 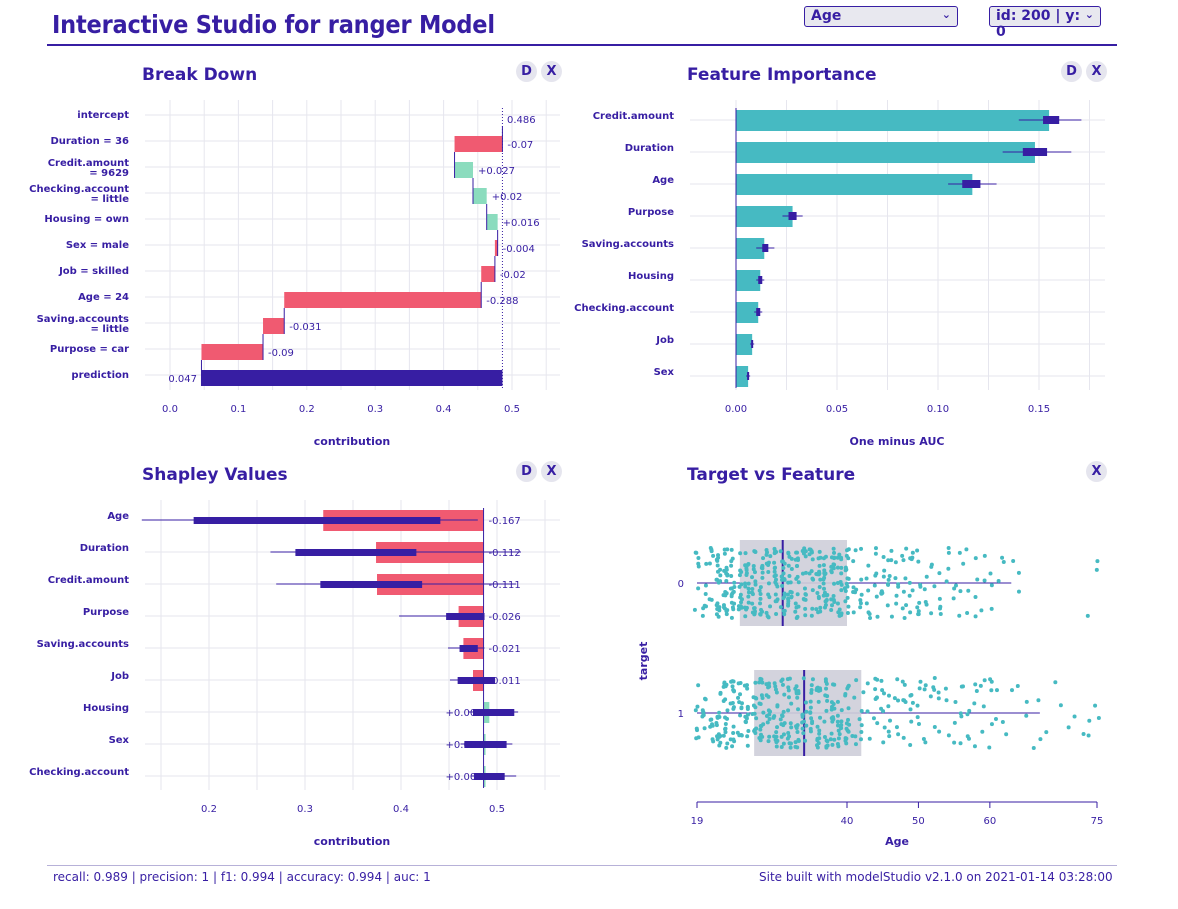 What do you see at coordinates (521, 120) in the screenshot?
I see `bd-data-label: 0.486` at bounding box center [521, 120].